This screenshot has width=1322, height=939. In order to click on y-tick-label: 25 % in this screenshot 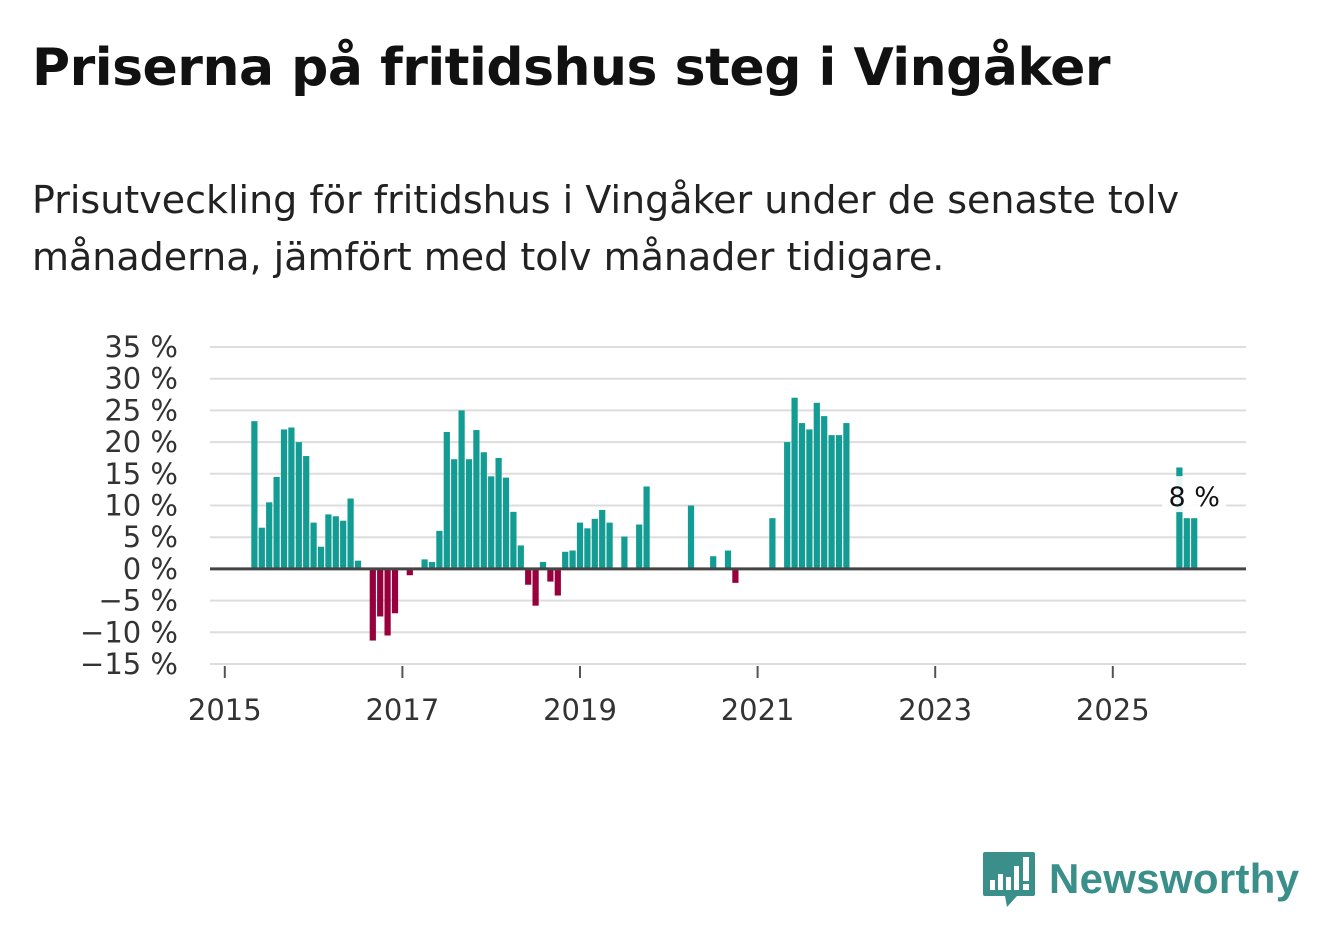, I will do `click(141, 410)`.